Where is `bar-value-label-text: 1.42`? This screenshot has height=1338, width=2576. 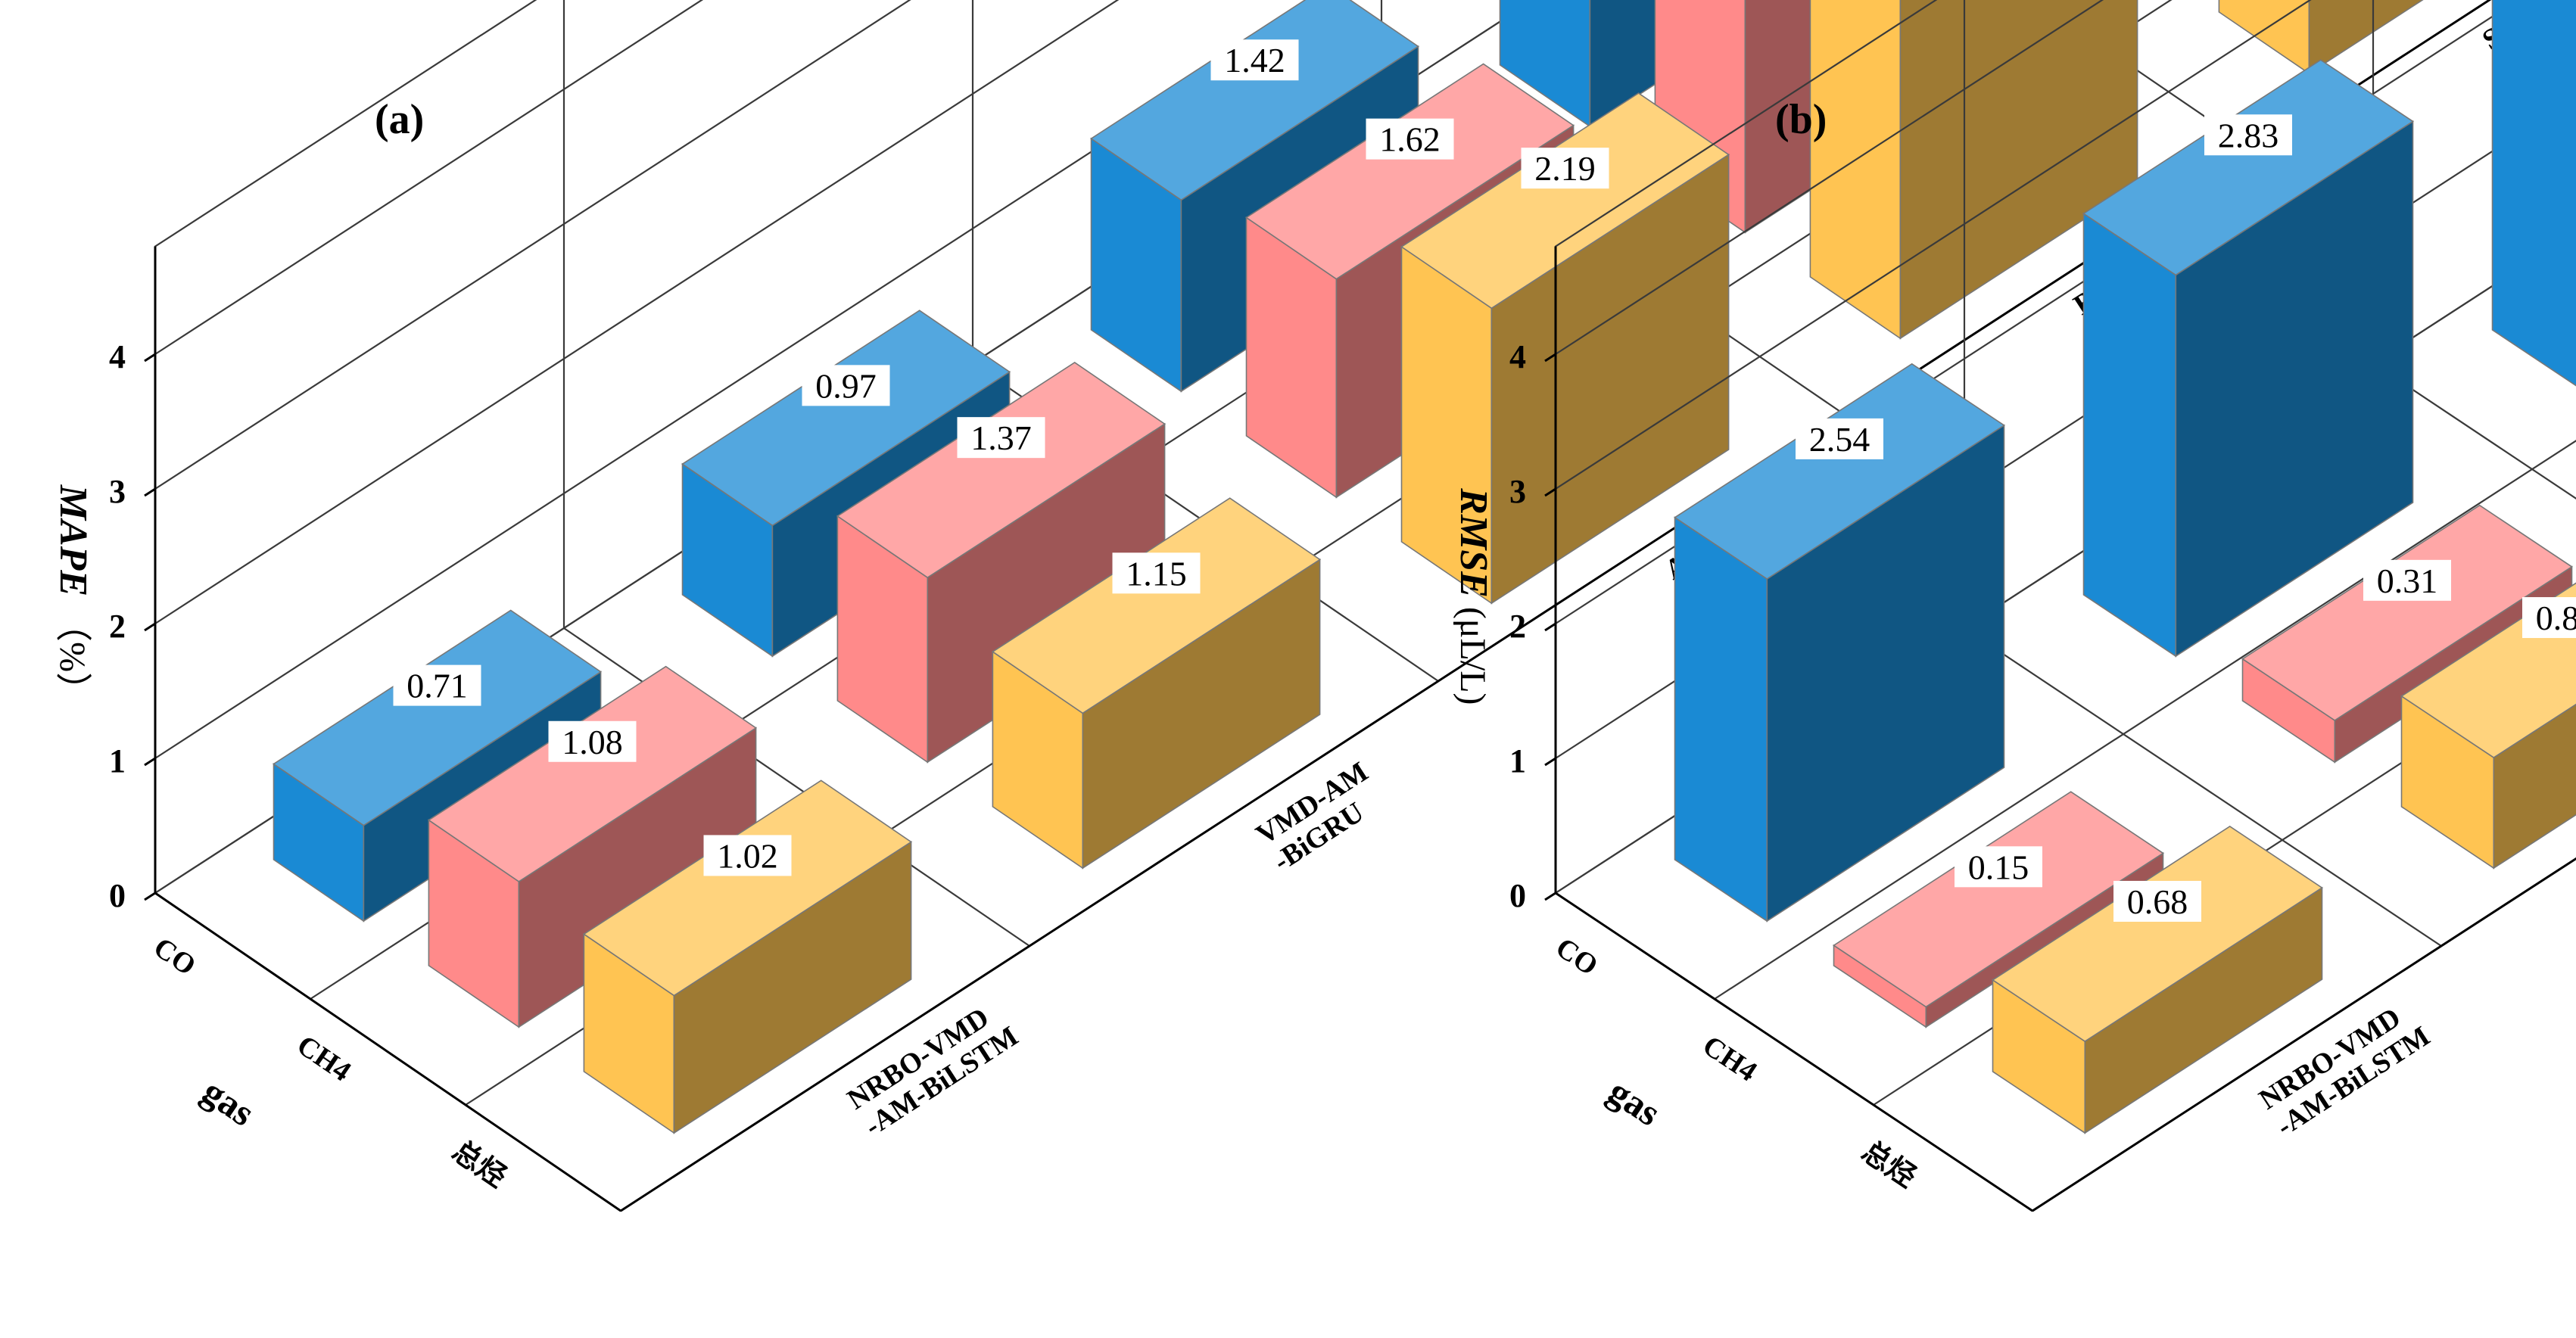 bar-value-label-text: 1.42 is located at coordinates (1254, 60).